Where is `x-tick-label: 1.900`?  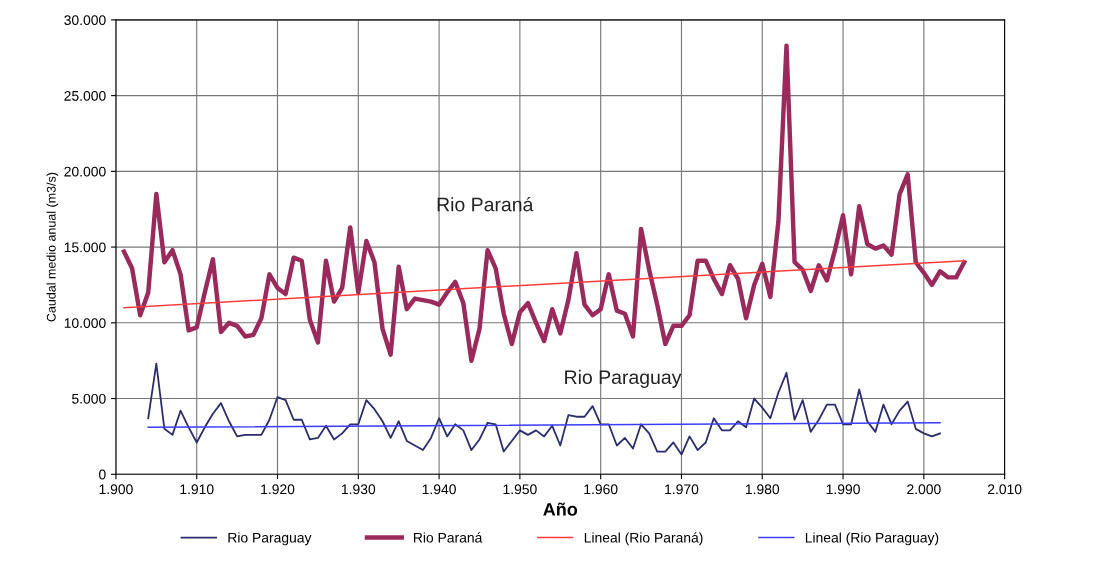
x-tick-label: 1.900 is located at coordinates (116, 489).